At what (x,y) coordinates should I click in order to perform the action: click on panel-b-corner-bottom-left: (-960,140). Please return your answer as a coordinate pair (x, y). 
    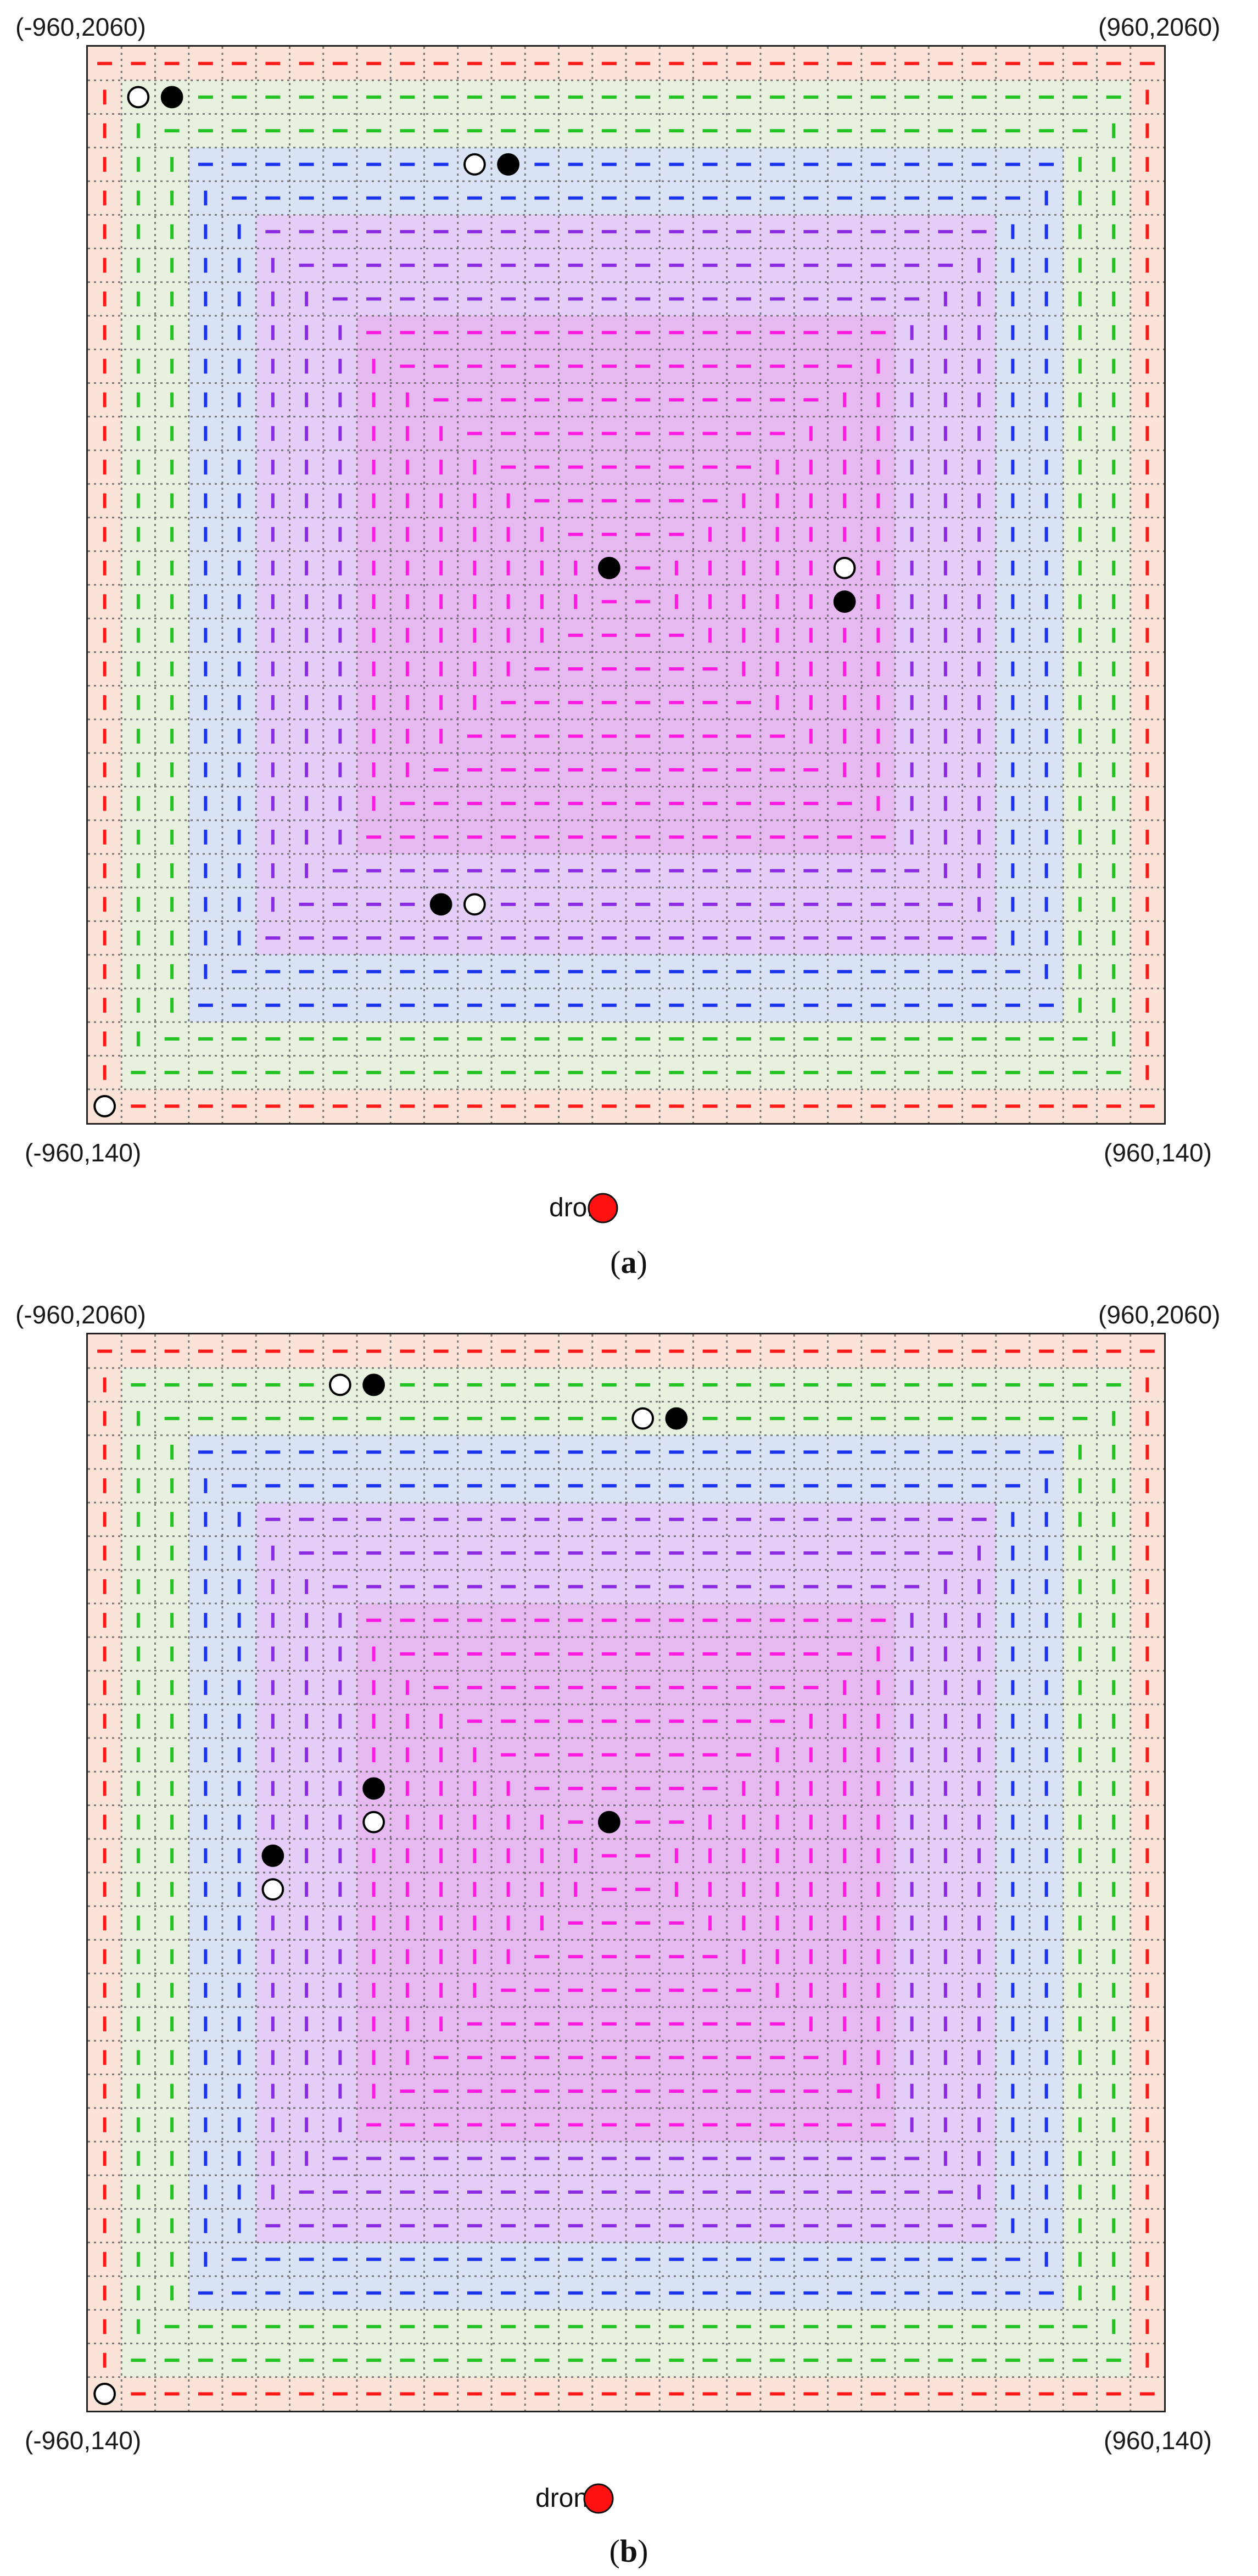
    Looking at the image, I should click on (83, 2441).